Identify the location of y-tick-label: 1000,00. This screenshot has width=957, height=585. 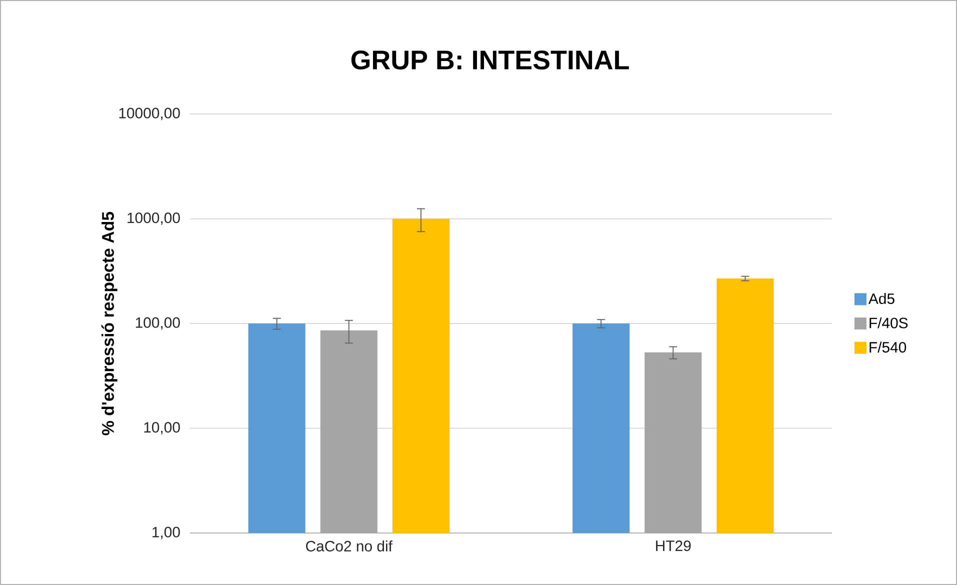
(154, 218).